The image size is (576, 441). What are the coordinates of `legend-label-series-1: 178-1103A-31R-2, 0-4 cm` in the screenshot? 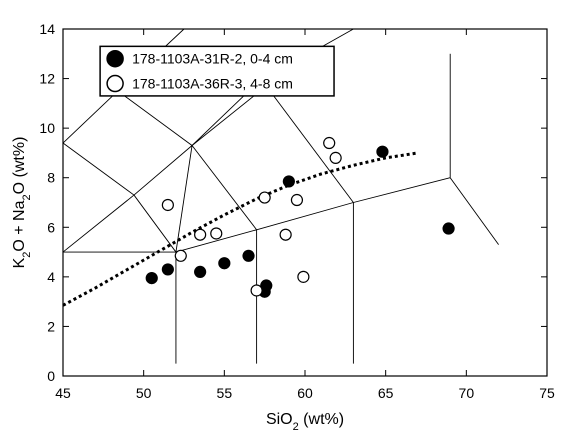 It's located at (212, 59).